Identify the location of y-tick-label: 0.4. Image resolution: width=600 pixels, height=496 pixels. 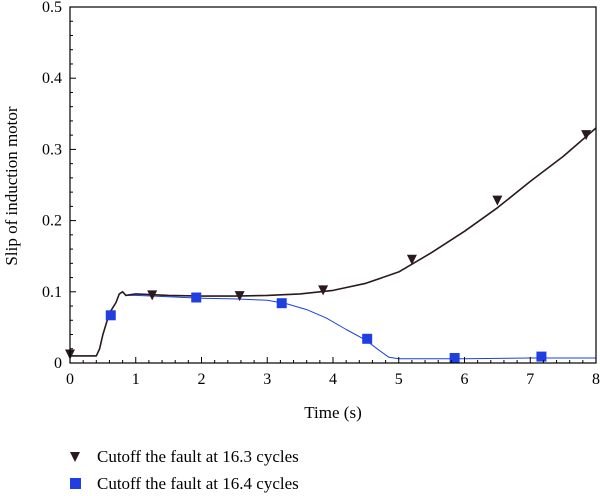
(52, 78).